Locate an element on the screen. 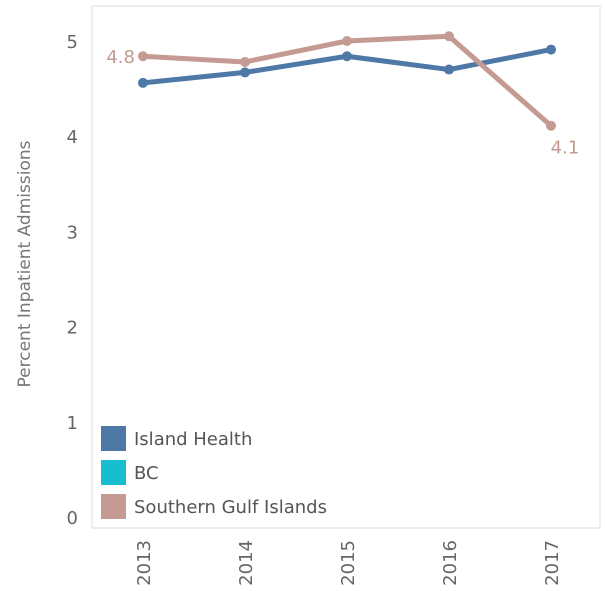 The image size is (605, 591). data-annotations: 4.8 4.1 is located at coordinates (342, 102).